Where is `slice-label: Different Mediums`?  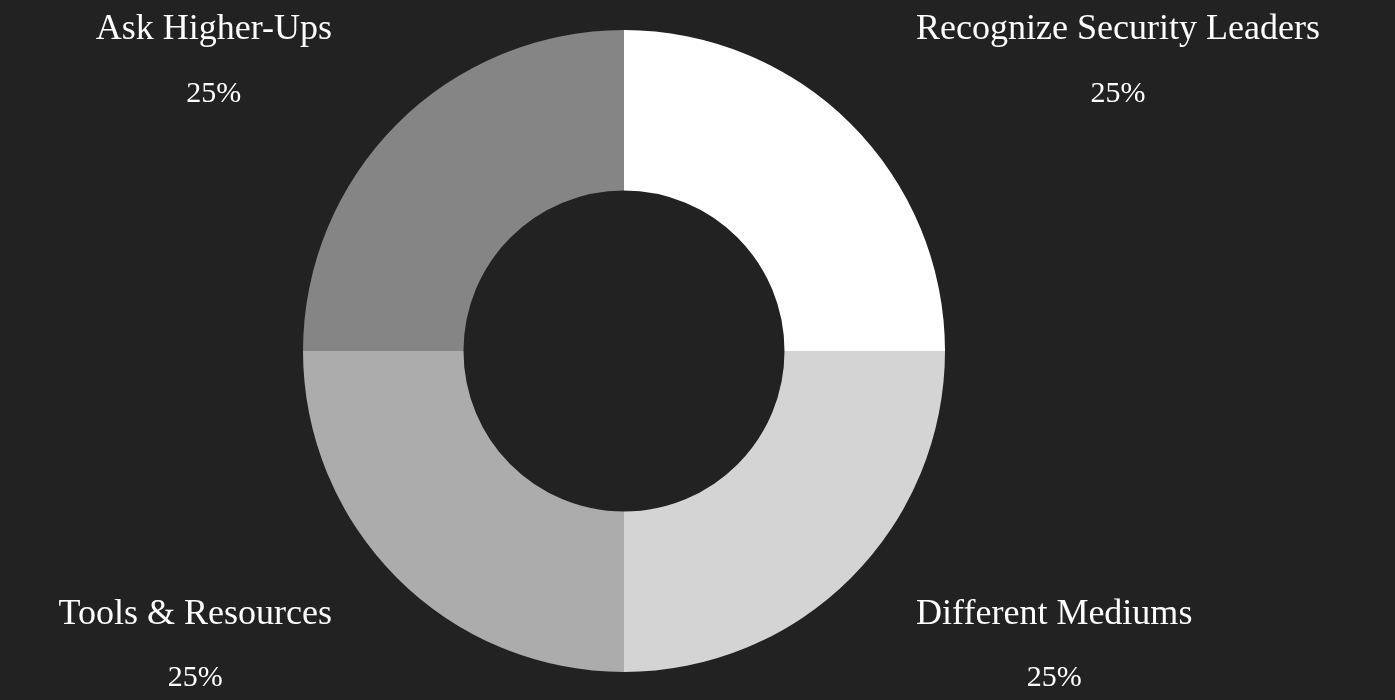 slice-label: Different Mediums is located at coordinates (1054, 611).